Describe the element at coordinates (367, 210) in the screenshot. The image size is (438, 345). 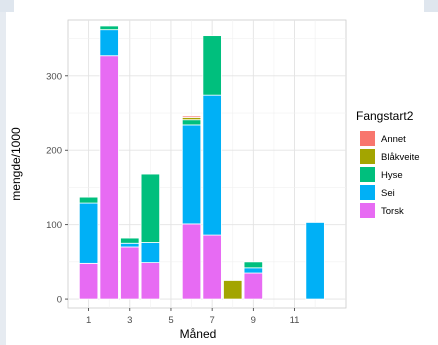
I see `legend-key-torsk` at that location.